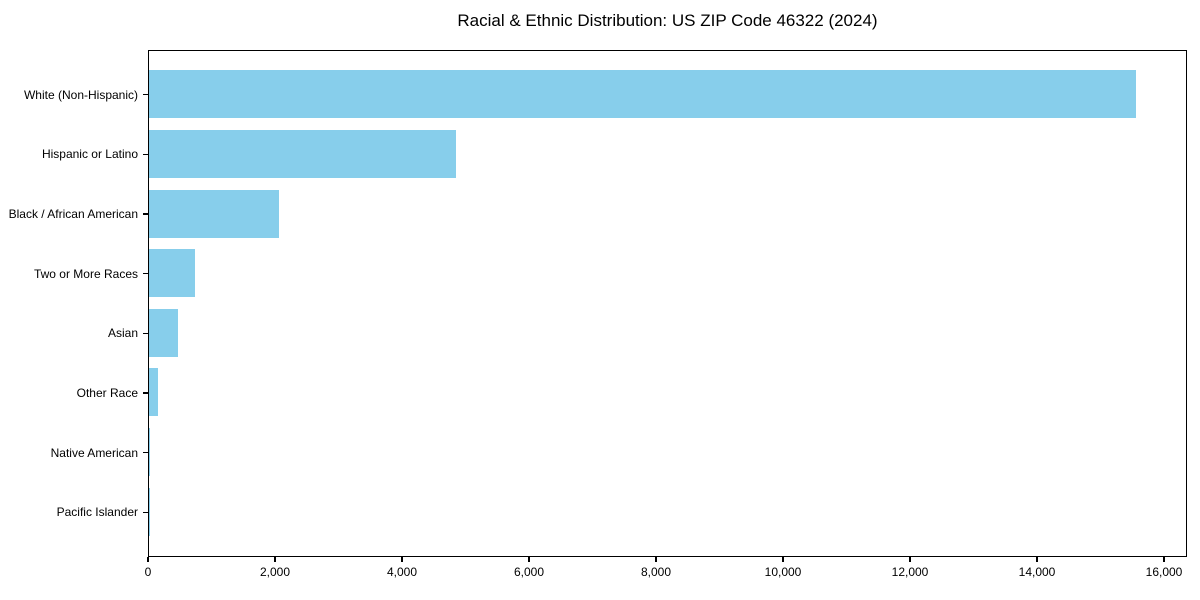  Describe the element at coordinates (148, 572) in the screenshot. I see `x-tick-label: 0` at that location.